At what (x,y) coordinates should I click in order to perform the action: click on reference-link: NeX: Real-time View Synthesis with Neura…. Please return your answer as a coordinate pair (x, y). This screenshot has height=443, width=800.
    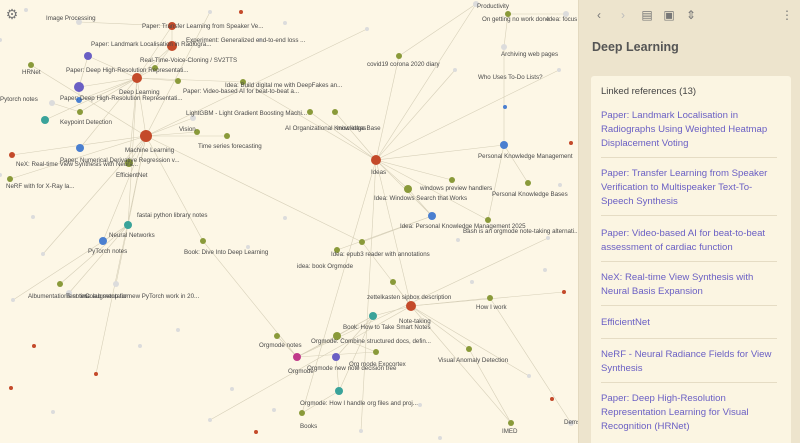
    Looking at the image, I should click on (677, 284).